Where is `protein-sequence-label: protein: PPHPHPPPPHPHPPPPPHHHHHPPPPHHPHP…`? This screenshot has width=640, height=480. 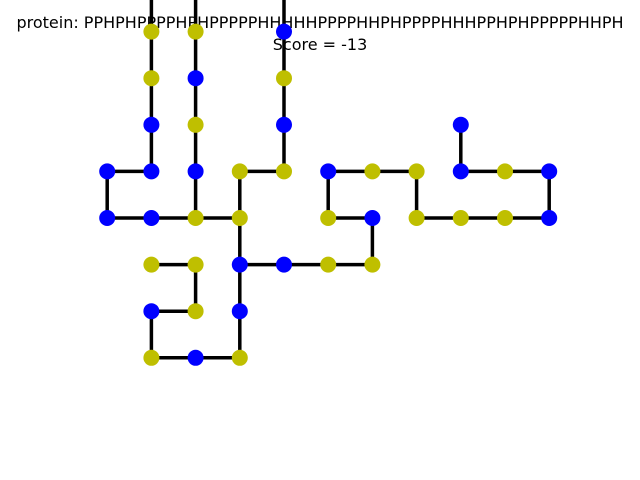 protein-sequence-label: protein: PPHPHPPPPHPHPPPPPHHHHHPPPPHHPHP… is located at coordinates (320, 22).